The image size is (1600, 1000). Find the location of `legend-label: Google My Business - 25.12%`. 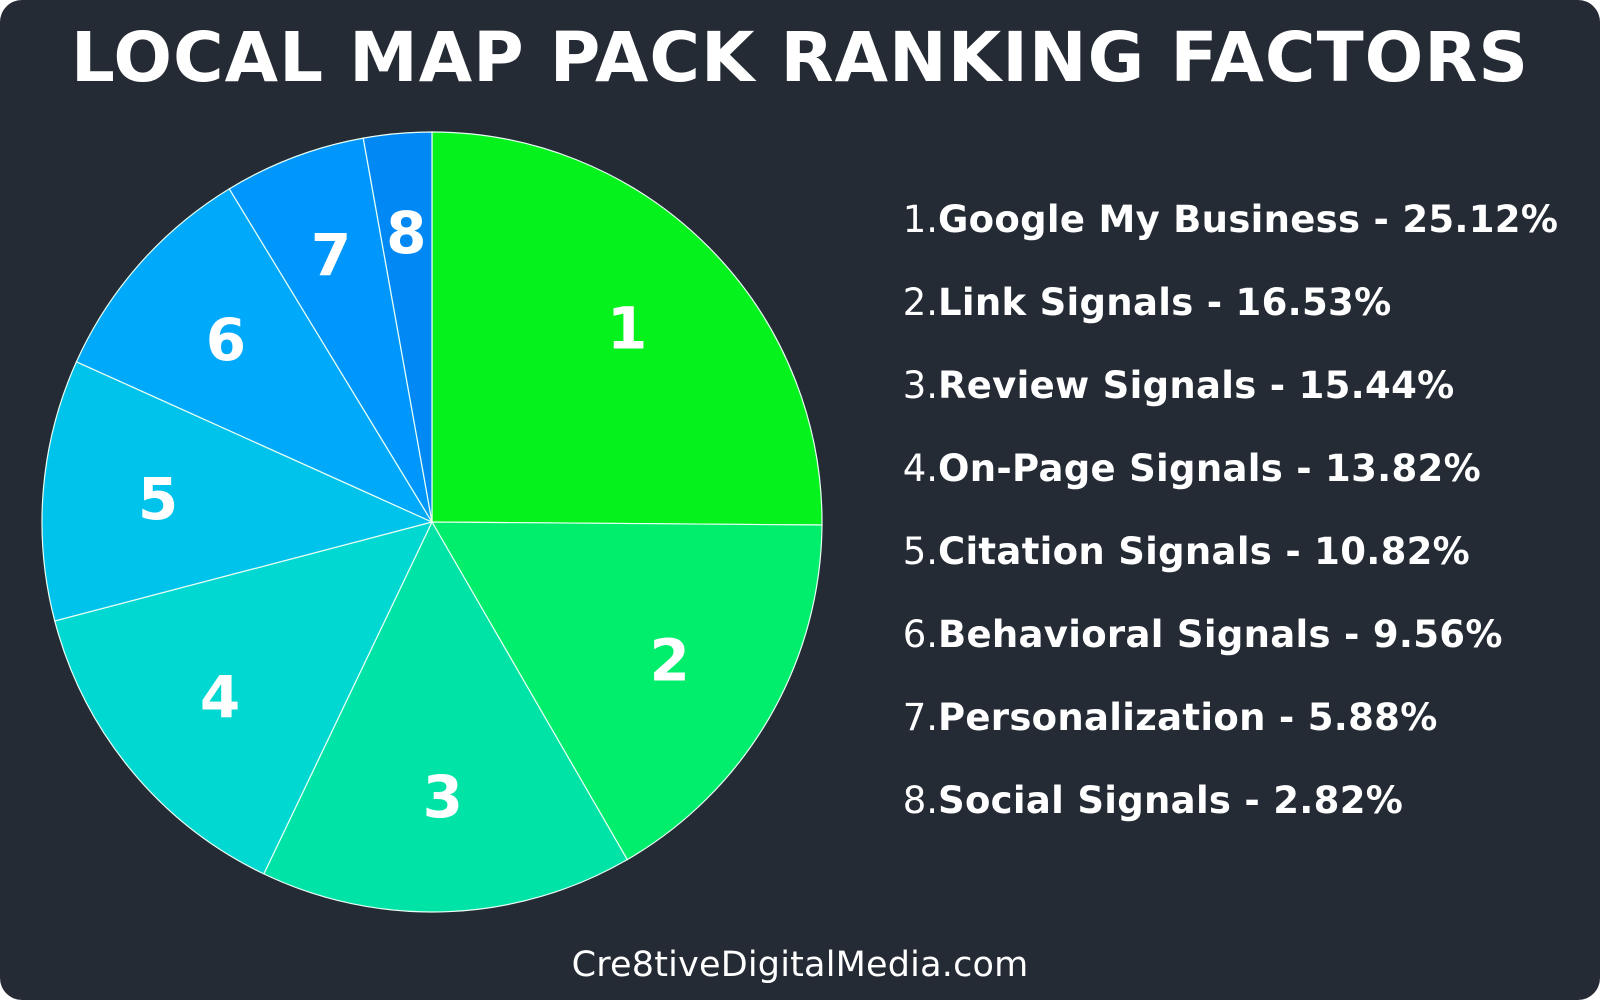

legend-label: Google My Business - 25.12% is located at coordinates (1248, 219).